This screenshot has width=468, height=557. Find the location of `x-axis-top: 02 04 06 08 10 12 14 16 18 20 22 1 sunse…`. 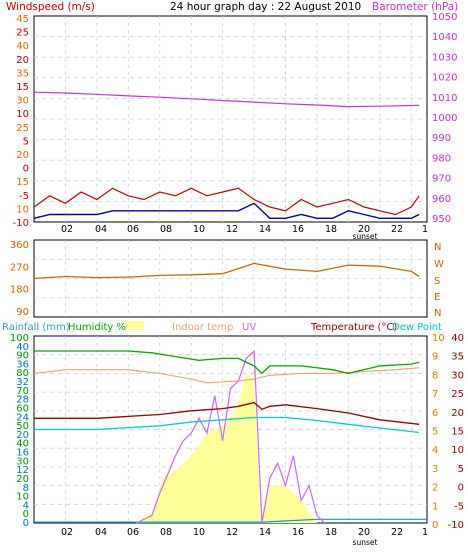

x-axis-top: 02 04 06 08 10 12 14 16 18 20 22 1 sunse… is located at coordinates (244, 232).